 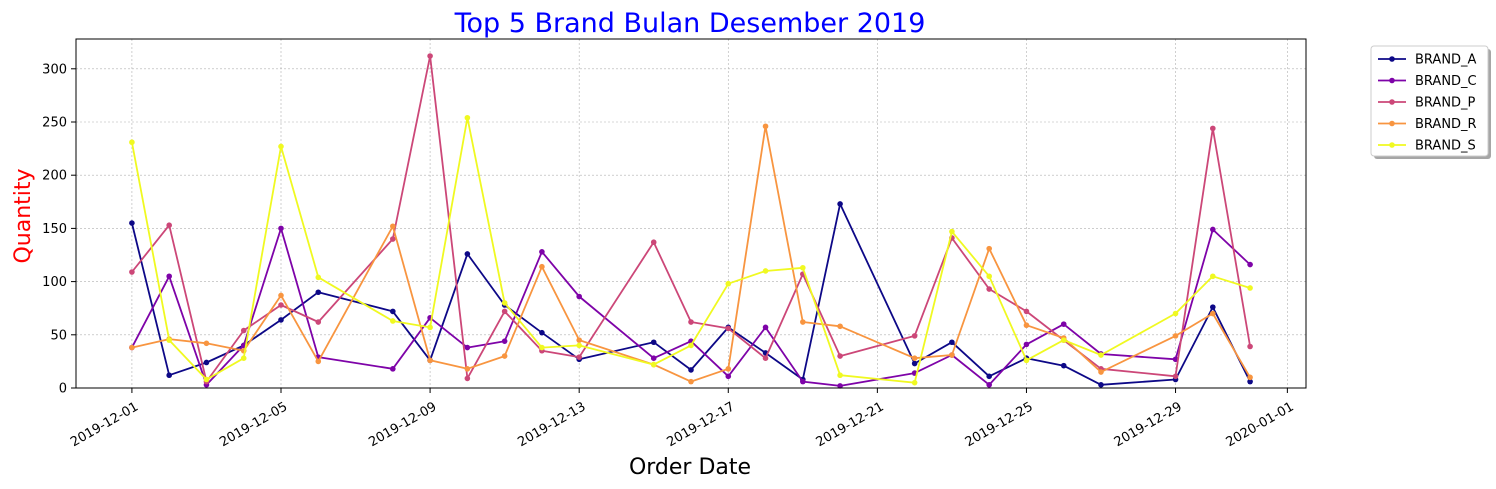 I want to click on legend: BRAND_A BRAND_C BRAND_P BRAND_R BRAND_S, so click(x=1430, y=102).